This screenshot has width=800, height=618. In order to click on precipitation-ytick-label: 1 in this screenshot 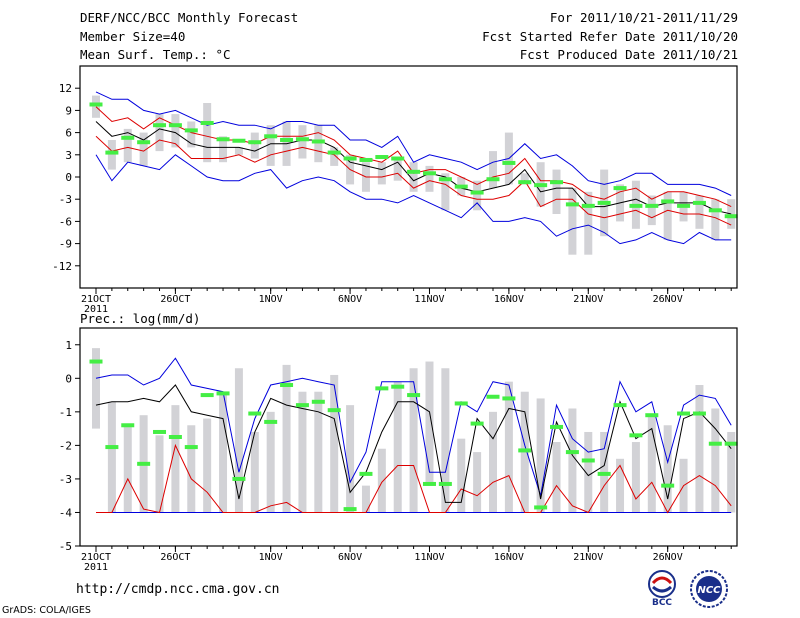, I will do `click(68, 345)`.